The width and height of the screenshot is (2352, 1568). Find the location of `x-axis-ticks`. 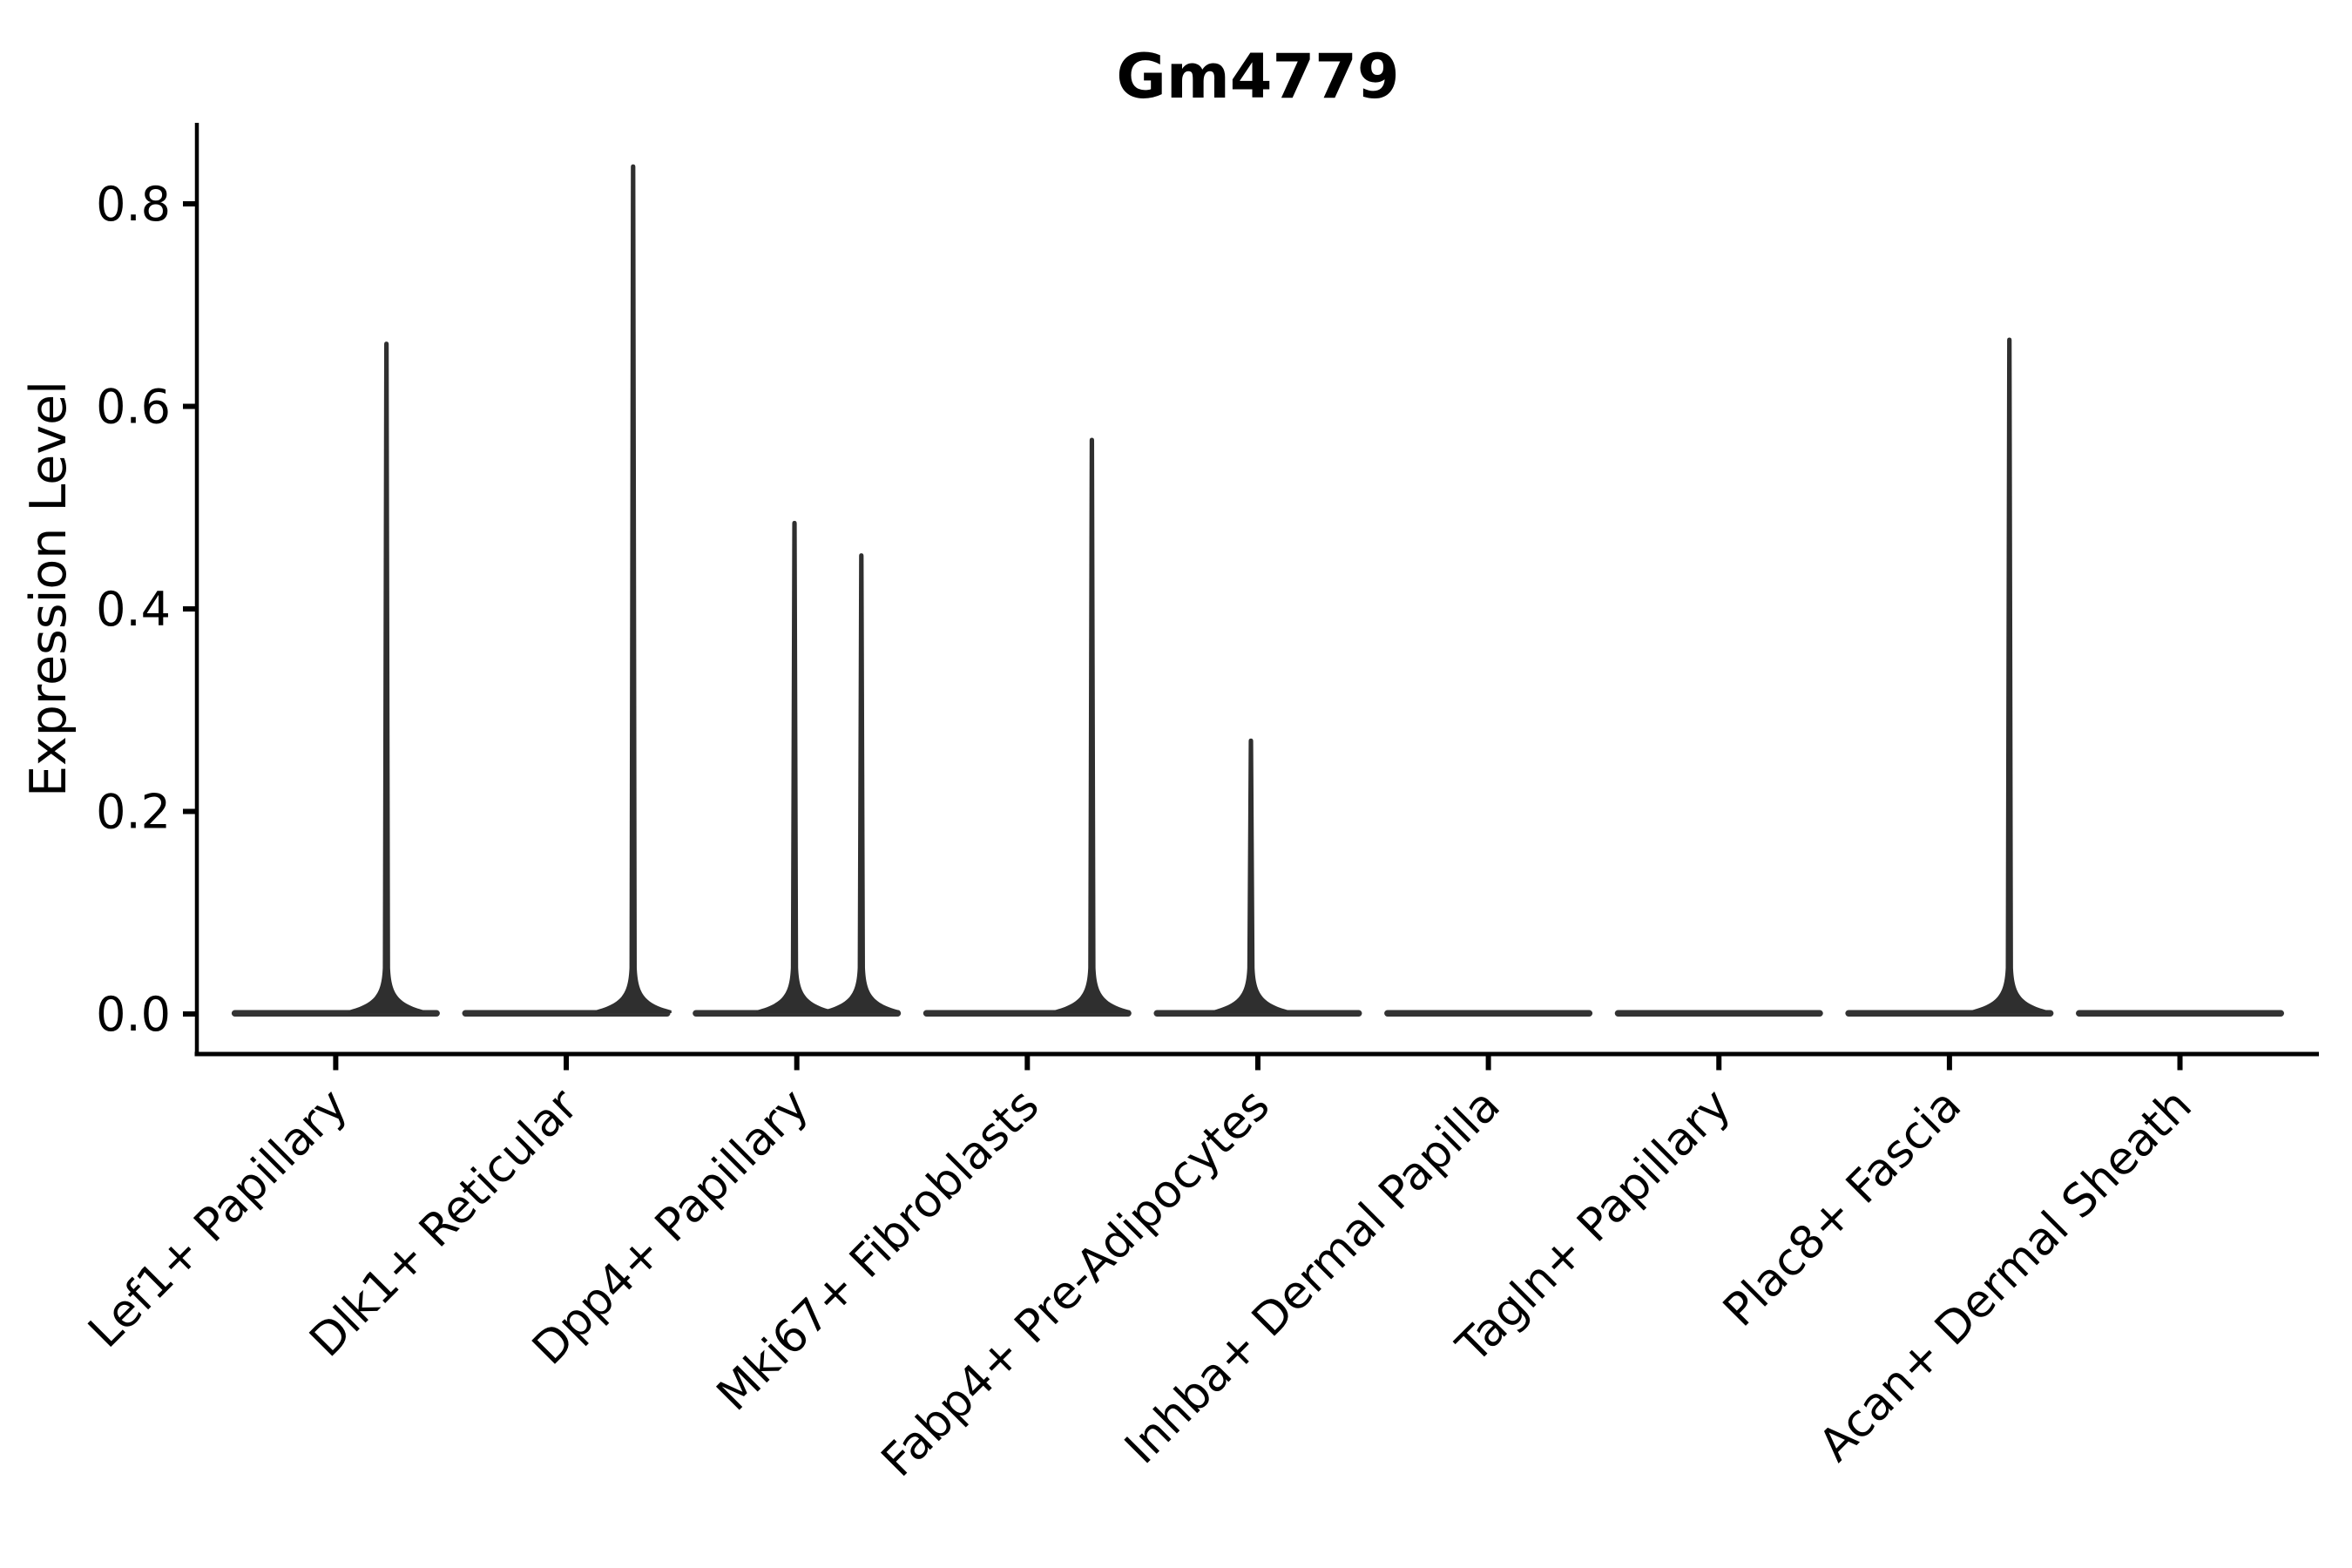

x-axis-ticks is located at coordinates (1258, 1063).